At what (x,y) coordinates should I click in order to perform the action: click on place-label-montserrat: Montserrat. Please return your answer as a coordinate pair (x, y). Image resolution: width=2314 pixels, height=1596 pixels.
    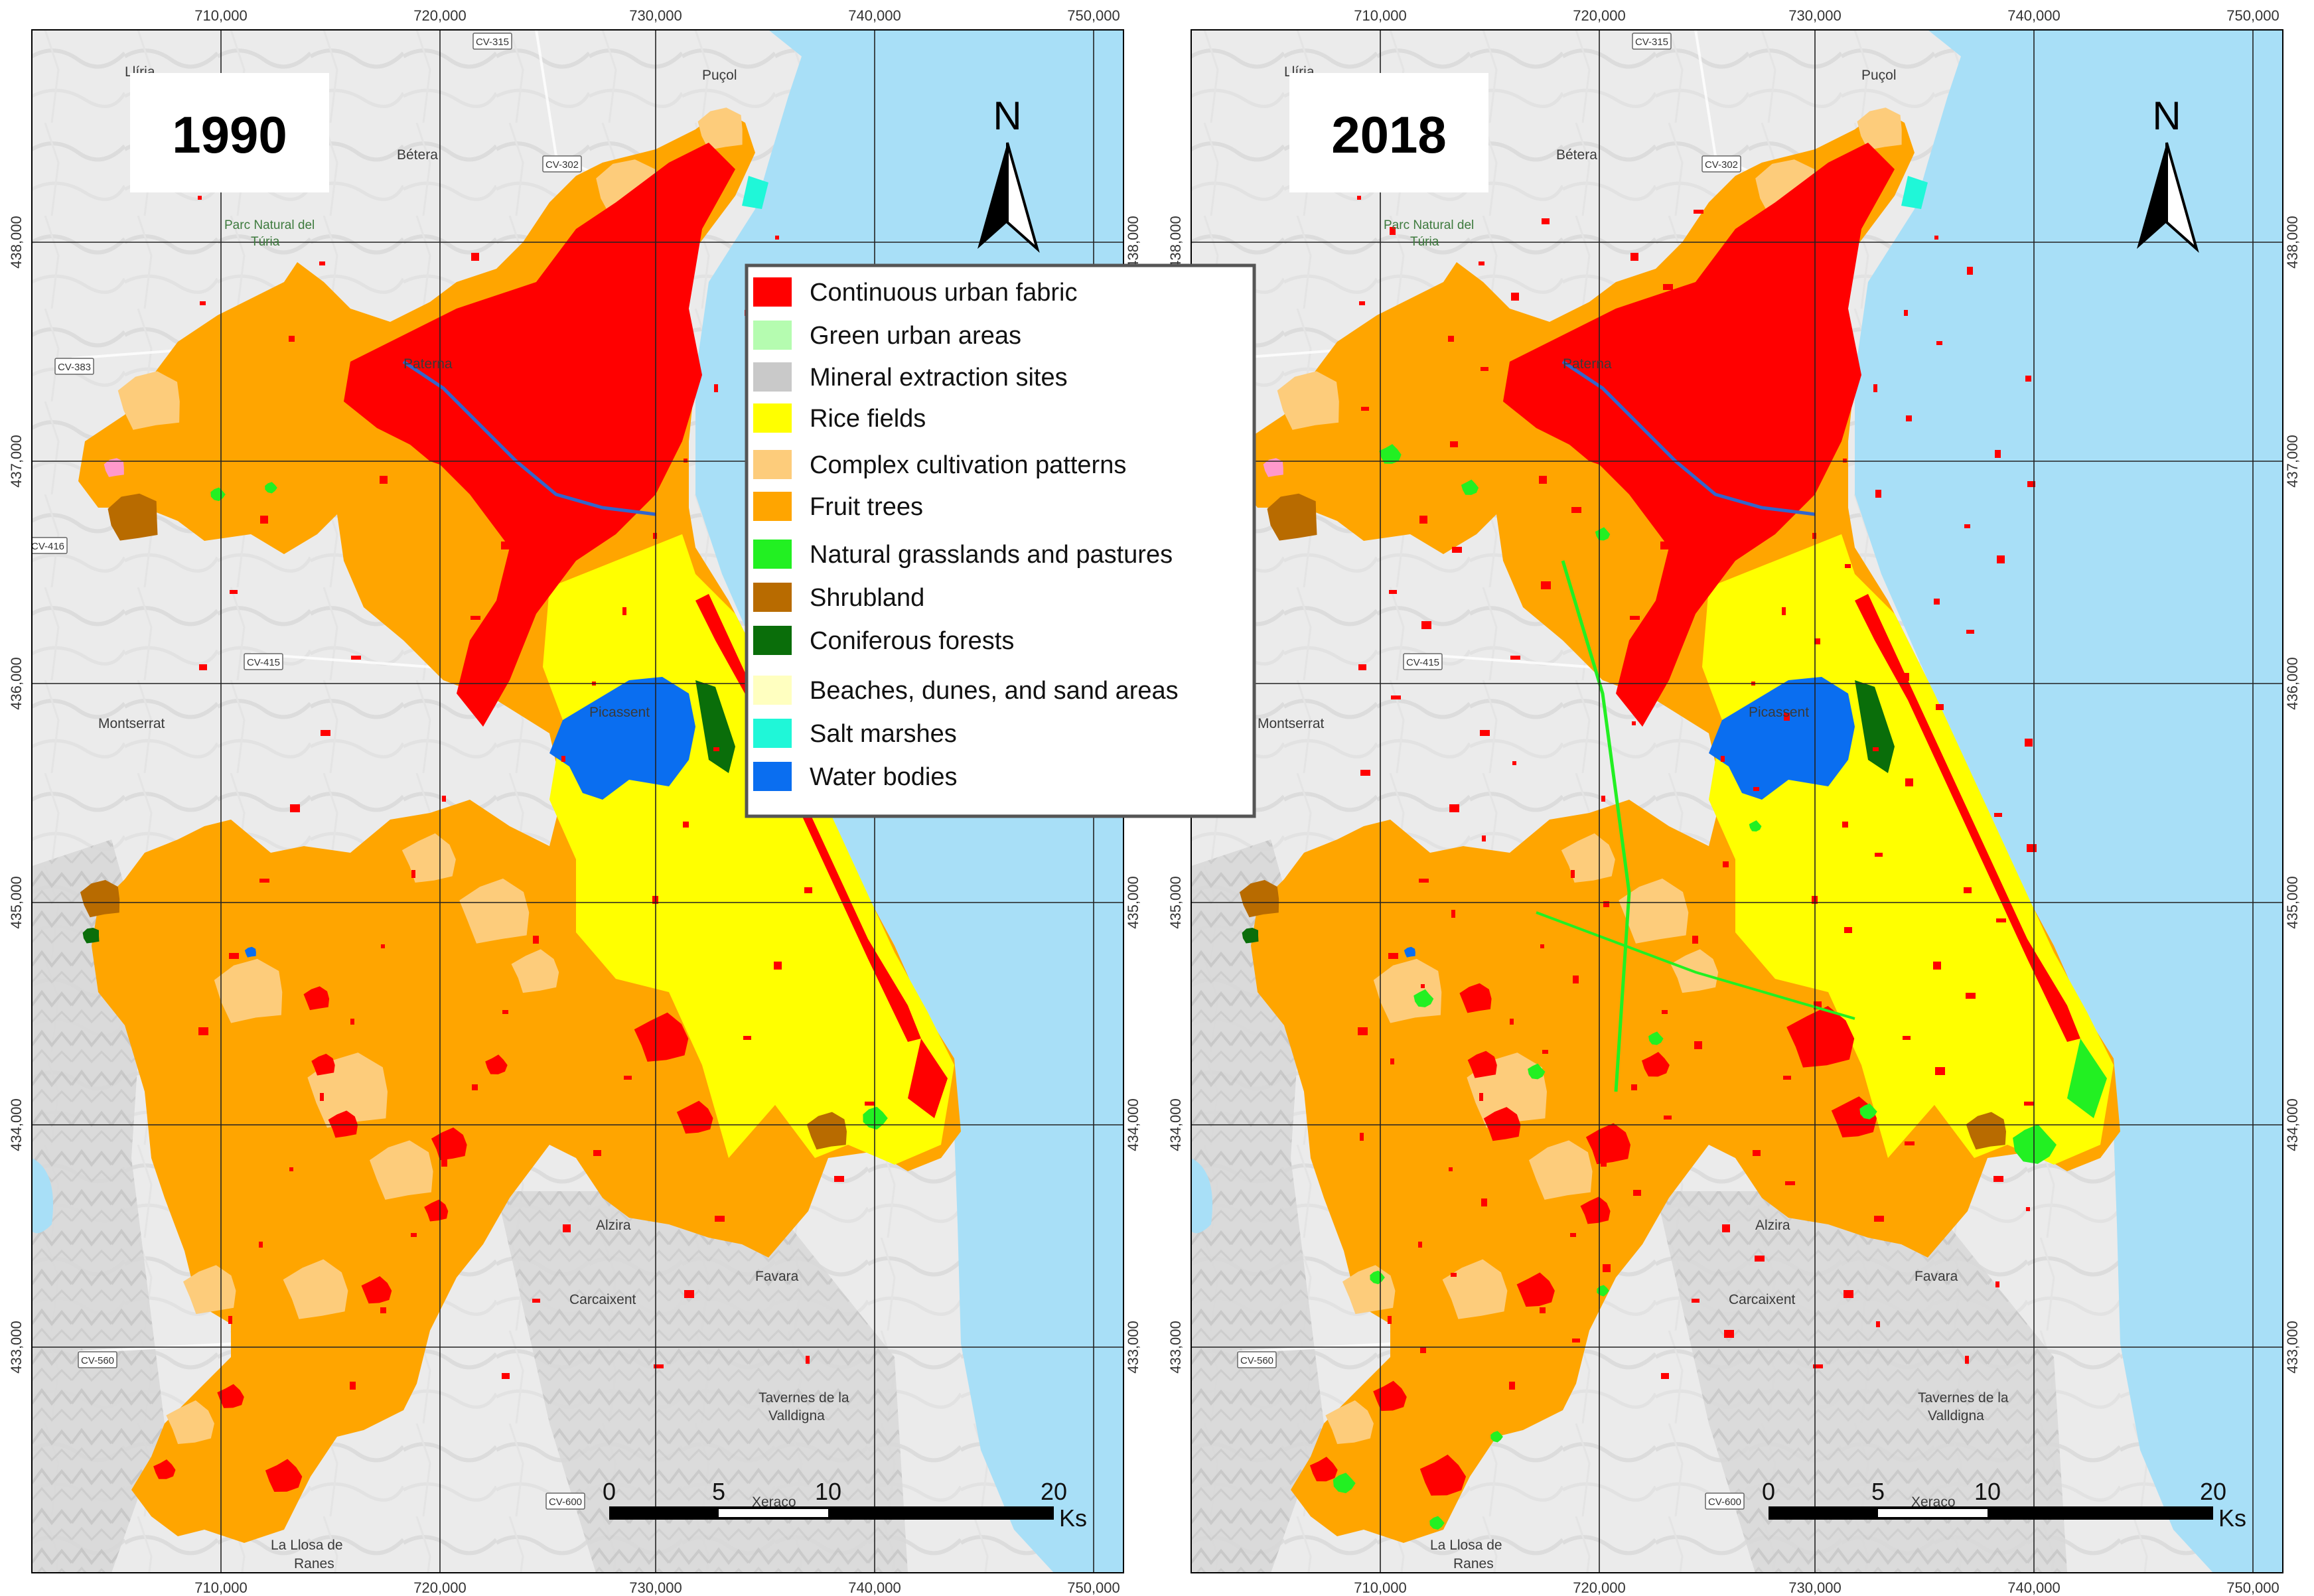
    Looking at the image, I should click on (131, 723).